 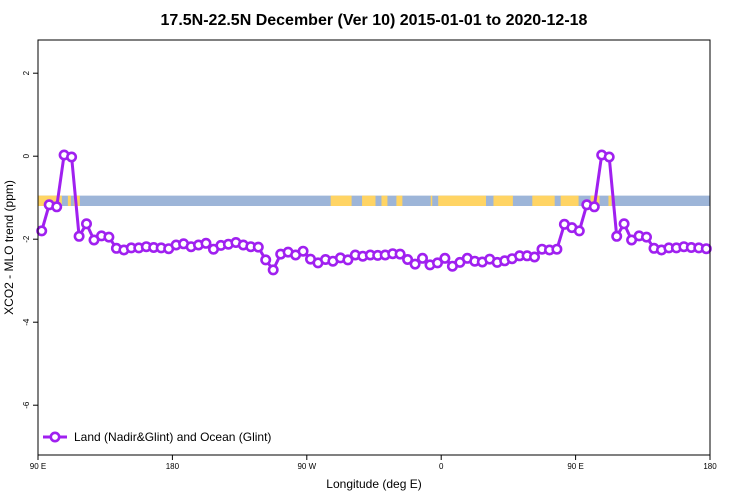 I want to click on y-axis: 2 0 -2 -4 -6, so click(x=30, y=239).